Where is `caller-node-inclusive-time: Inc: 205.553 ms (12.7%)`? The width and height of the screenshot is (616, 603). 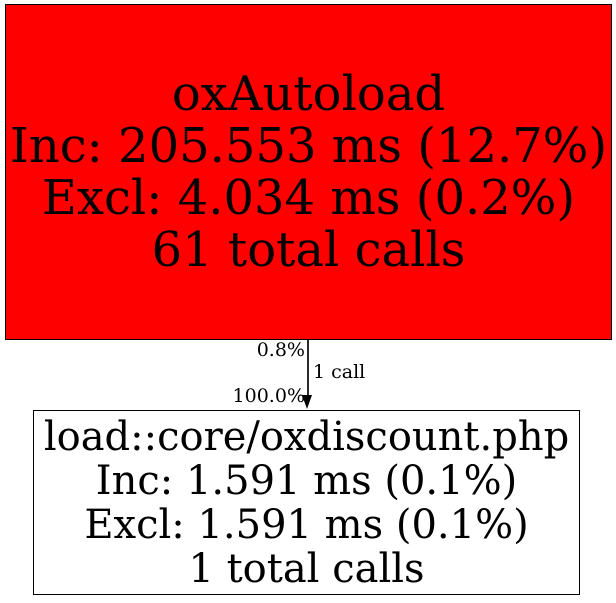 caller-node-inclusive-time: Inc: 205.553 ms (12.7%) is located at coordinates (308, 146).